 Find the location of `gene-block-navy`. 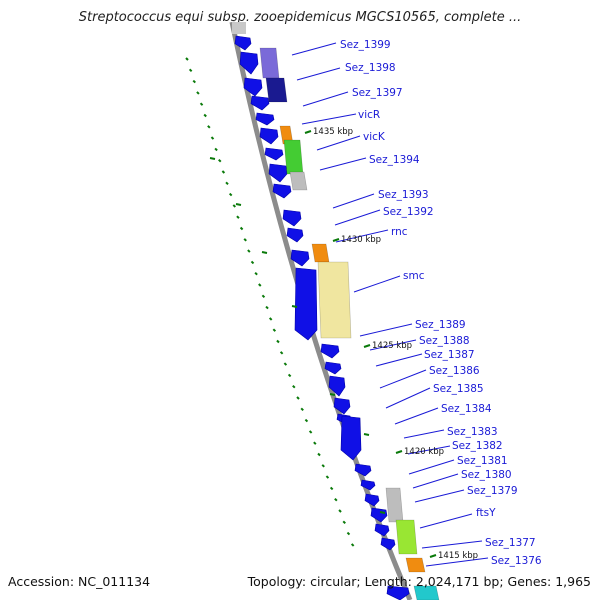

gene-block-navy is located at coordinates (276, 90).